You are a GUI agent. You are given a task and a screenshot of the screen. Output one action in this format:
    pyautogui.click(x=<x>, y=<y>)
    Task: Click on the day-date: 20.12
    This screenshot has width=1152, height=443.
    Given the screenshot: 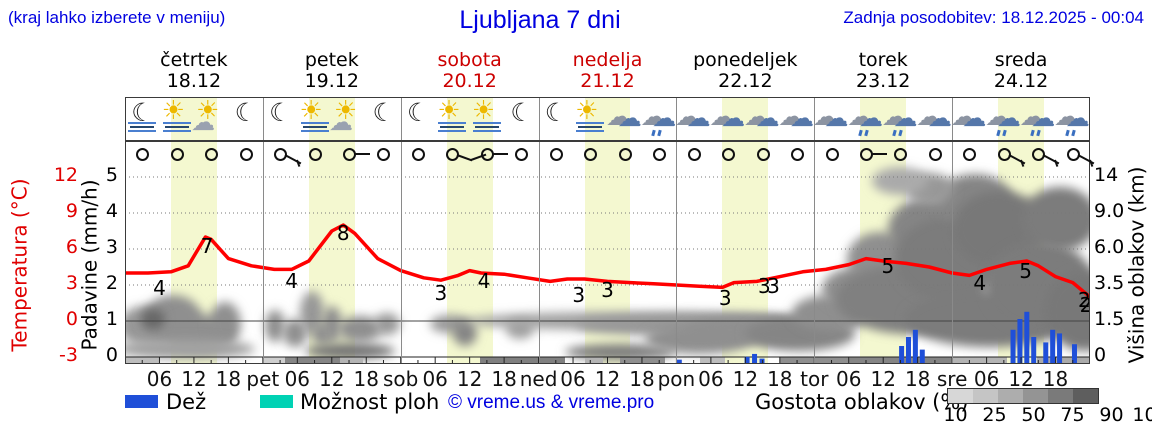 What is the action you would take?
    pyautogui.click(x=469, y=81)
    